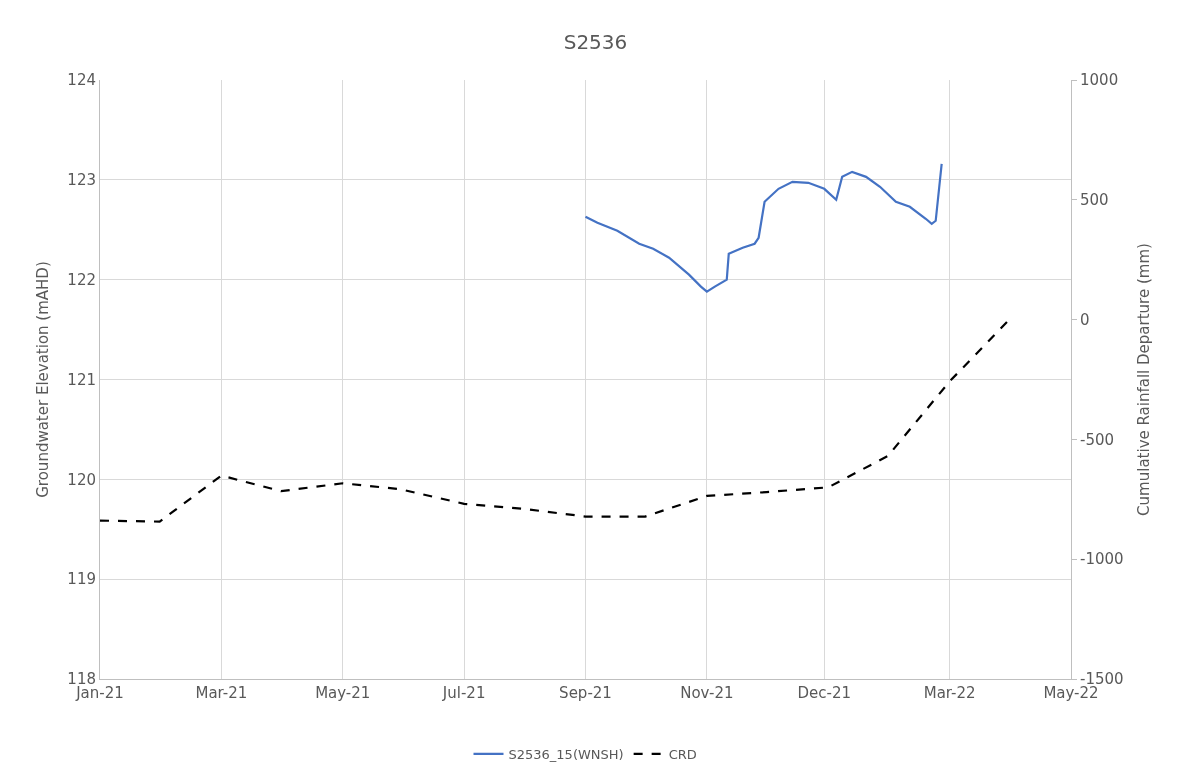 This screenshot has height=781, width=1191. I want to click on y2-tick-label: 1000, so click(1099, 80).